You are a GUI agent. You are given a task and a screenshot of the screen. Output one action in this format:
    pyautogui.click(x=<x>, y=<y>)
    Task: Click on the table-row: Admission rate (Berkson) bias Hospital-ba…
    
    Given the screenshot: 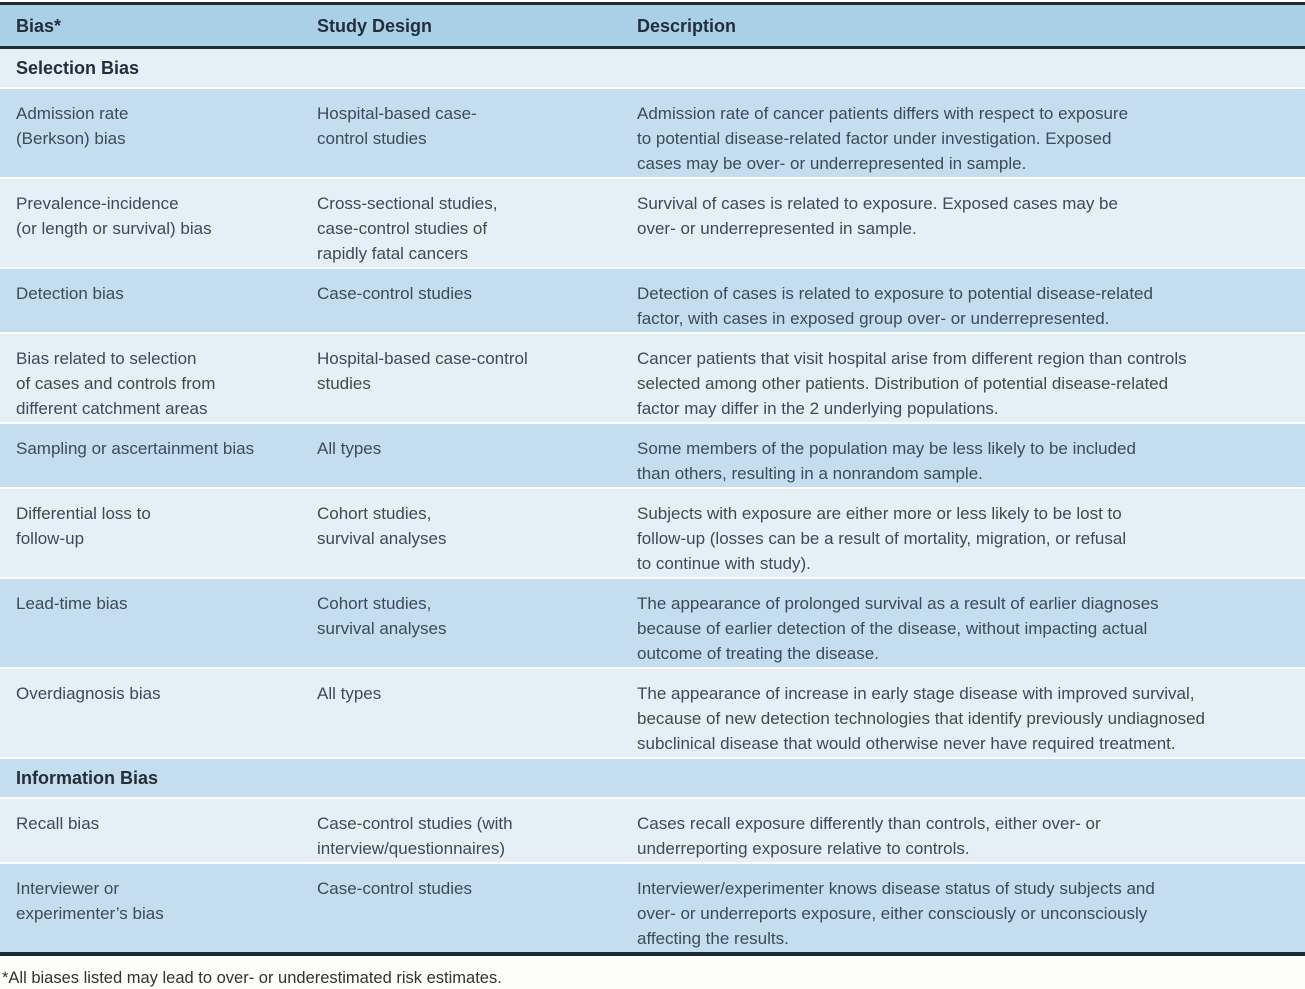 What is the action you would take?
    pyautogui.click(x=652, y=134)
    